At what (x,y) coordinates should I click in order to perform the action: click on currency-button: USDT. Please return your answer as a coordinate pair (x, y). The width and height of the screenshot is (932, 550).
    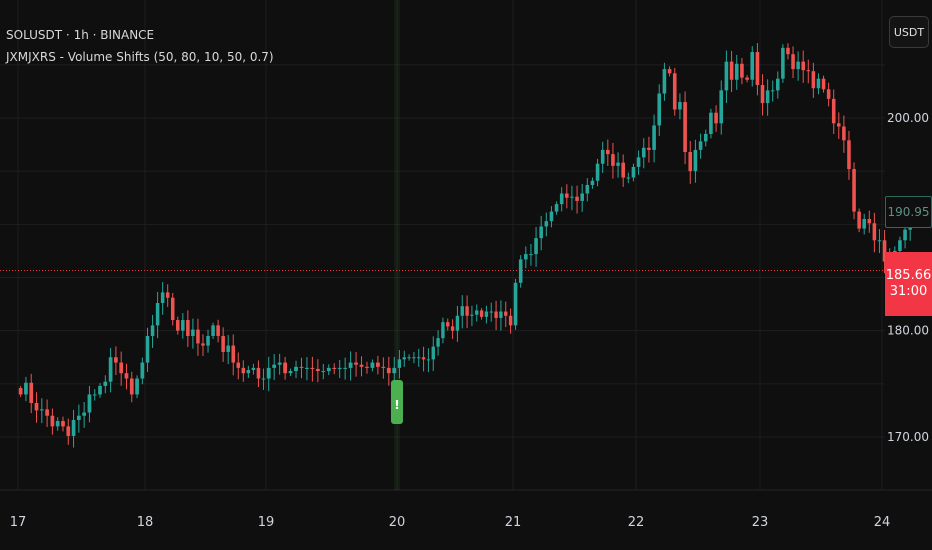
    Looking at the image, I should click on (909, 32).